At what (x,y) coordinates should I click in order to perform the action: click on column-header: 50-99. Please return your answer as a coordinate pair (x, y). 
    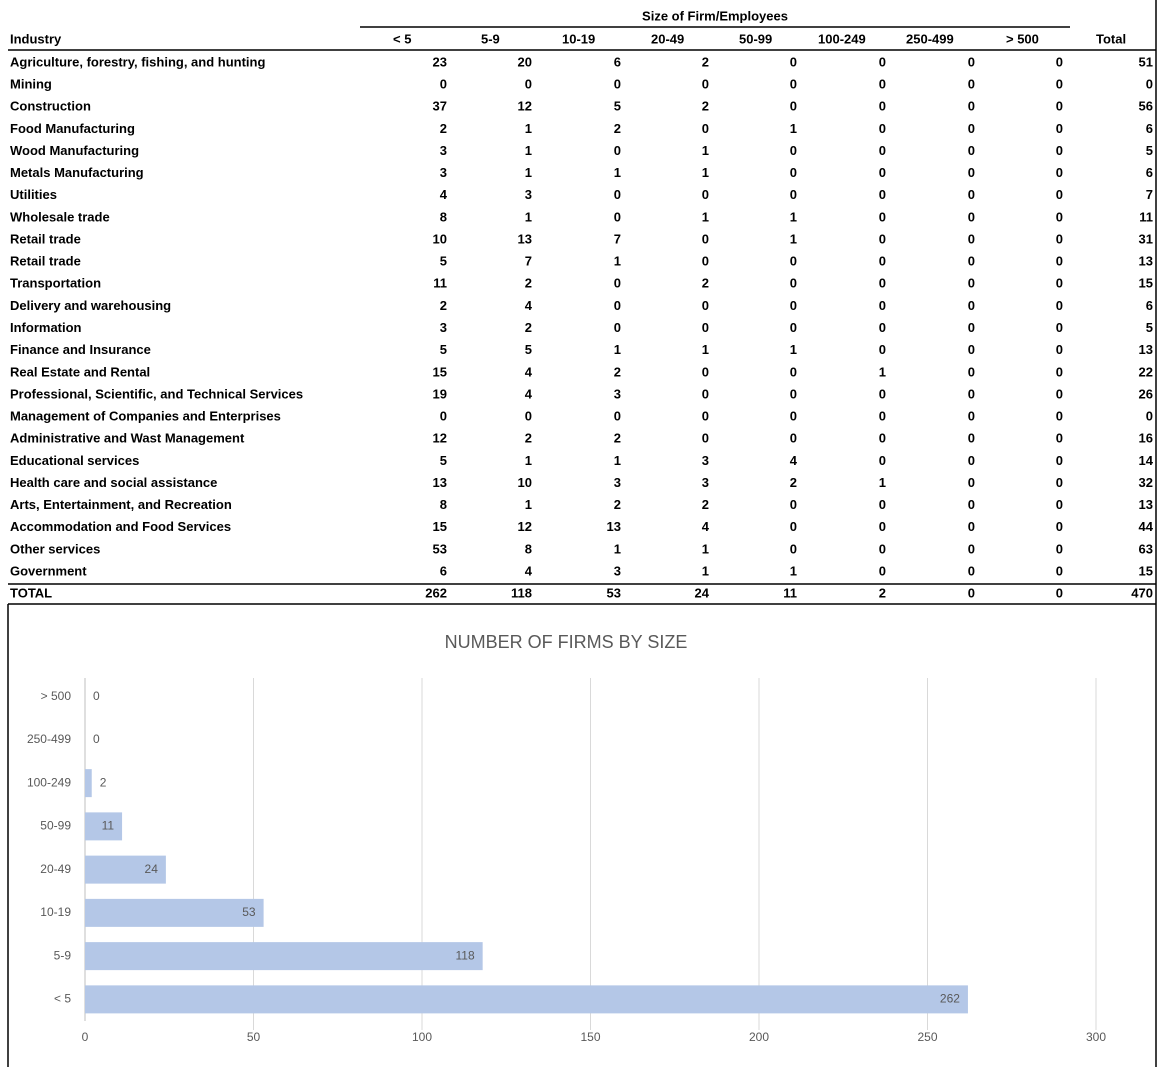
    Looking at the image, I should click on (755, 38).